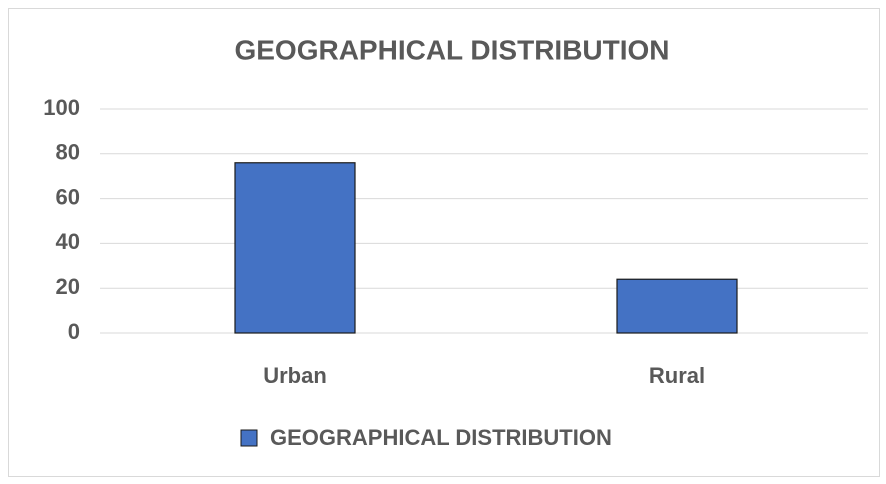 Image resolution: width=886 pixels, height=484 pixels. Describe the element at coordinates (677, 375) in the screenshot. I see `x-tick-label: Rural` at that location.